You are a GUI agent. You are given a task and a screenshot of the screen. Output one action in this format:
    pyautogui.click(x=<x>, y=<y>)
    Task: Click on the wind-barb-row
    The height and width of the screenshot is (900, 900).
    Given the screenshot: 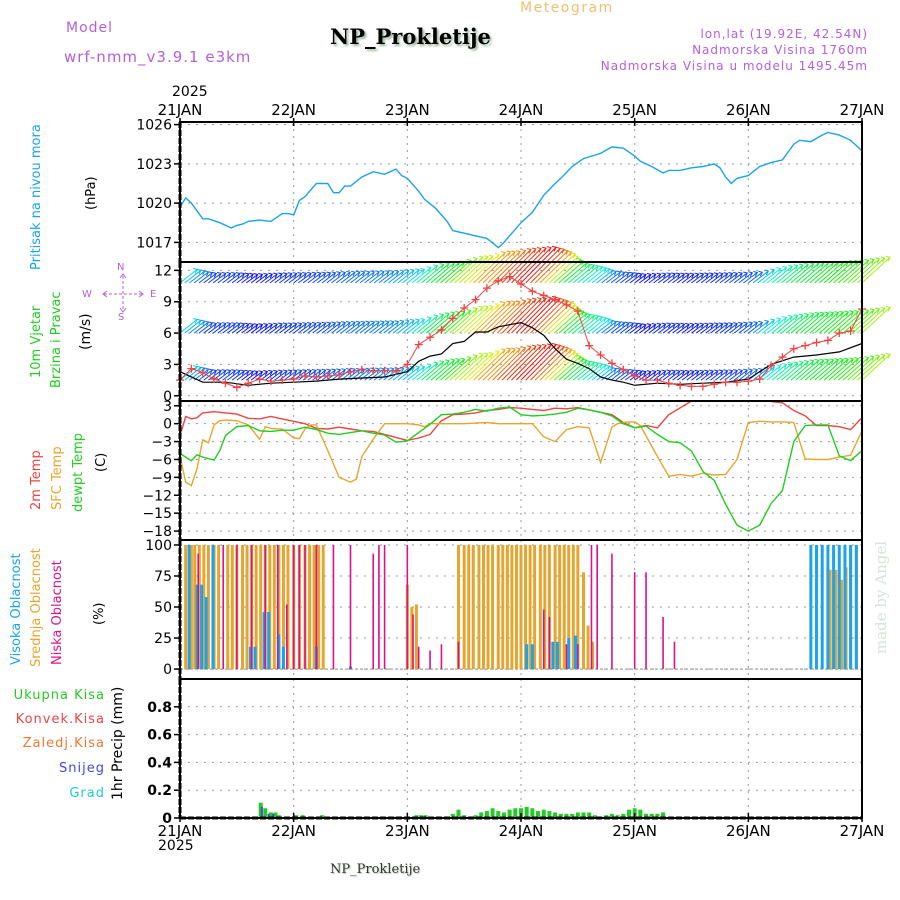 What is the action you would take?
    pyautogui.click(x=535, y=361)
    